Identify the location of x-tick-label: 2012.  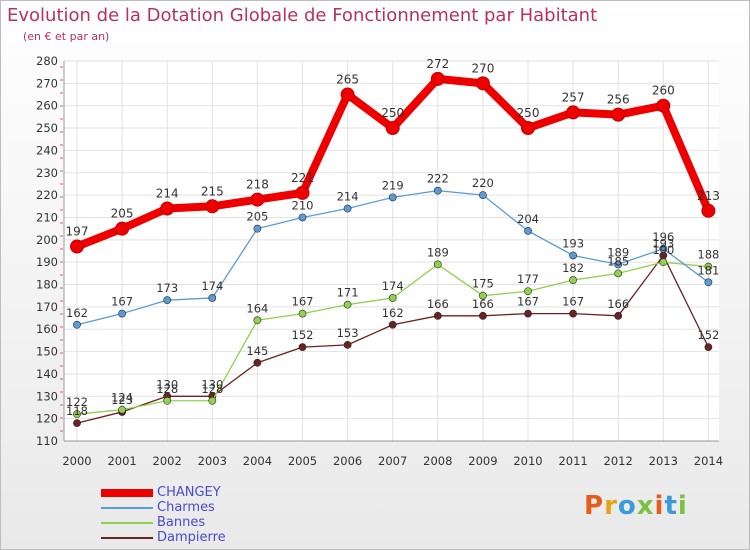
(618, 461).